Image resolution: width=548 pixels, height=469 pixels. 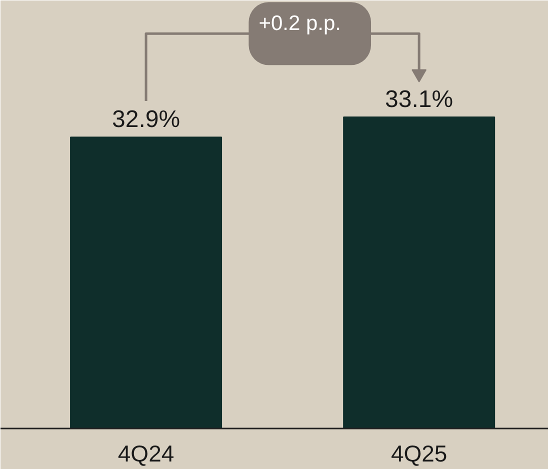 What do you see at coordinates (146, 453) in the screenshot?
I see `x-tick-label: 4Q24` at bounding box center [146, 453].